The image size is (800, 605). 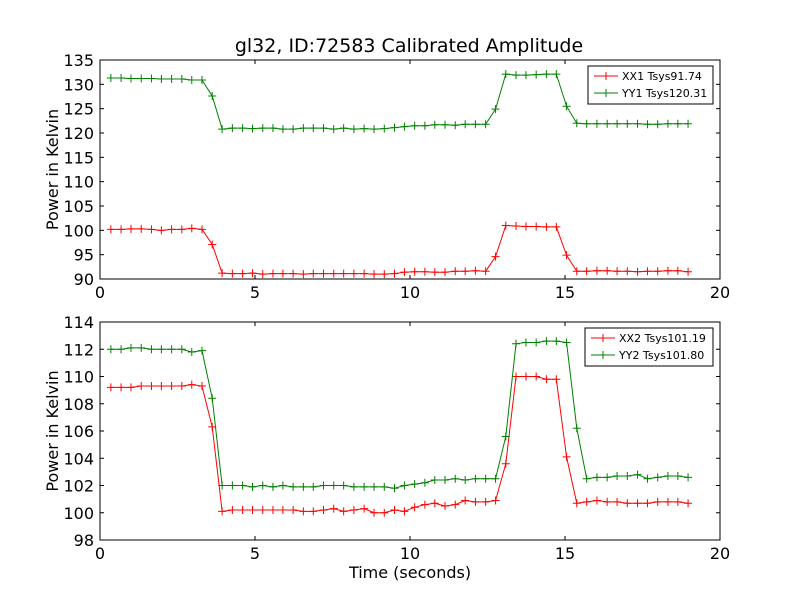 What do you see at coordinates (78, 322) in the screenshot?
I see `y-tick-label: 114` at bounding box center [78, 322].